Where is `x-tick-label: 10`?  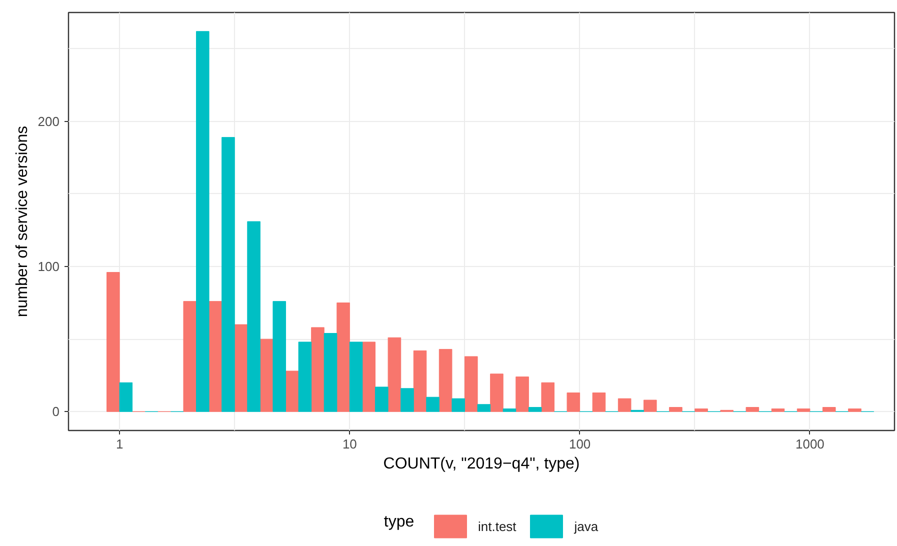 x-tick-label: 10 is located at coordinates (349, 444).